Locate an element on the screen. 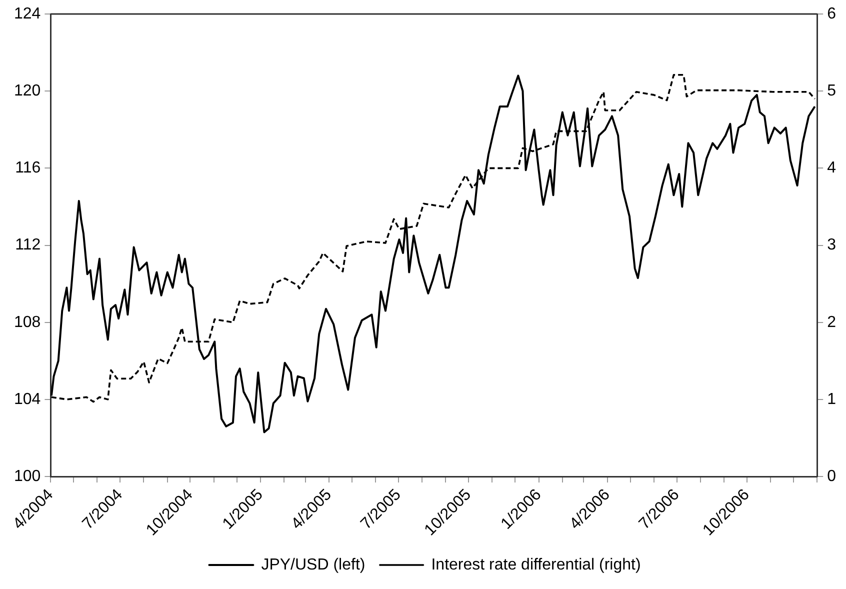 The image size is (846, 589). y2-tick-label: 5 is located at coordinates (831, 91).